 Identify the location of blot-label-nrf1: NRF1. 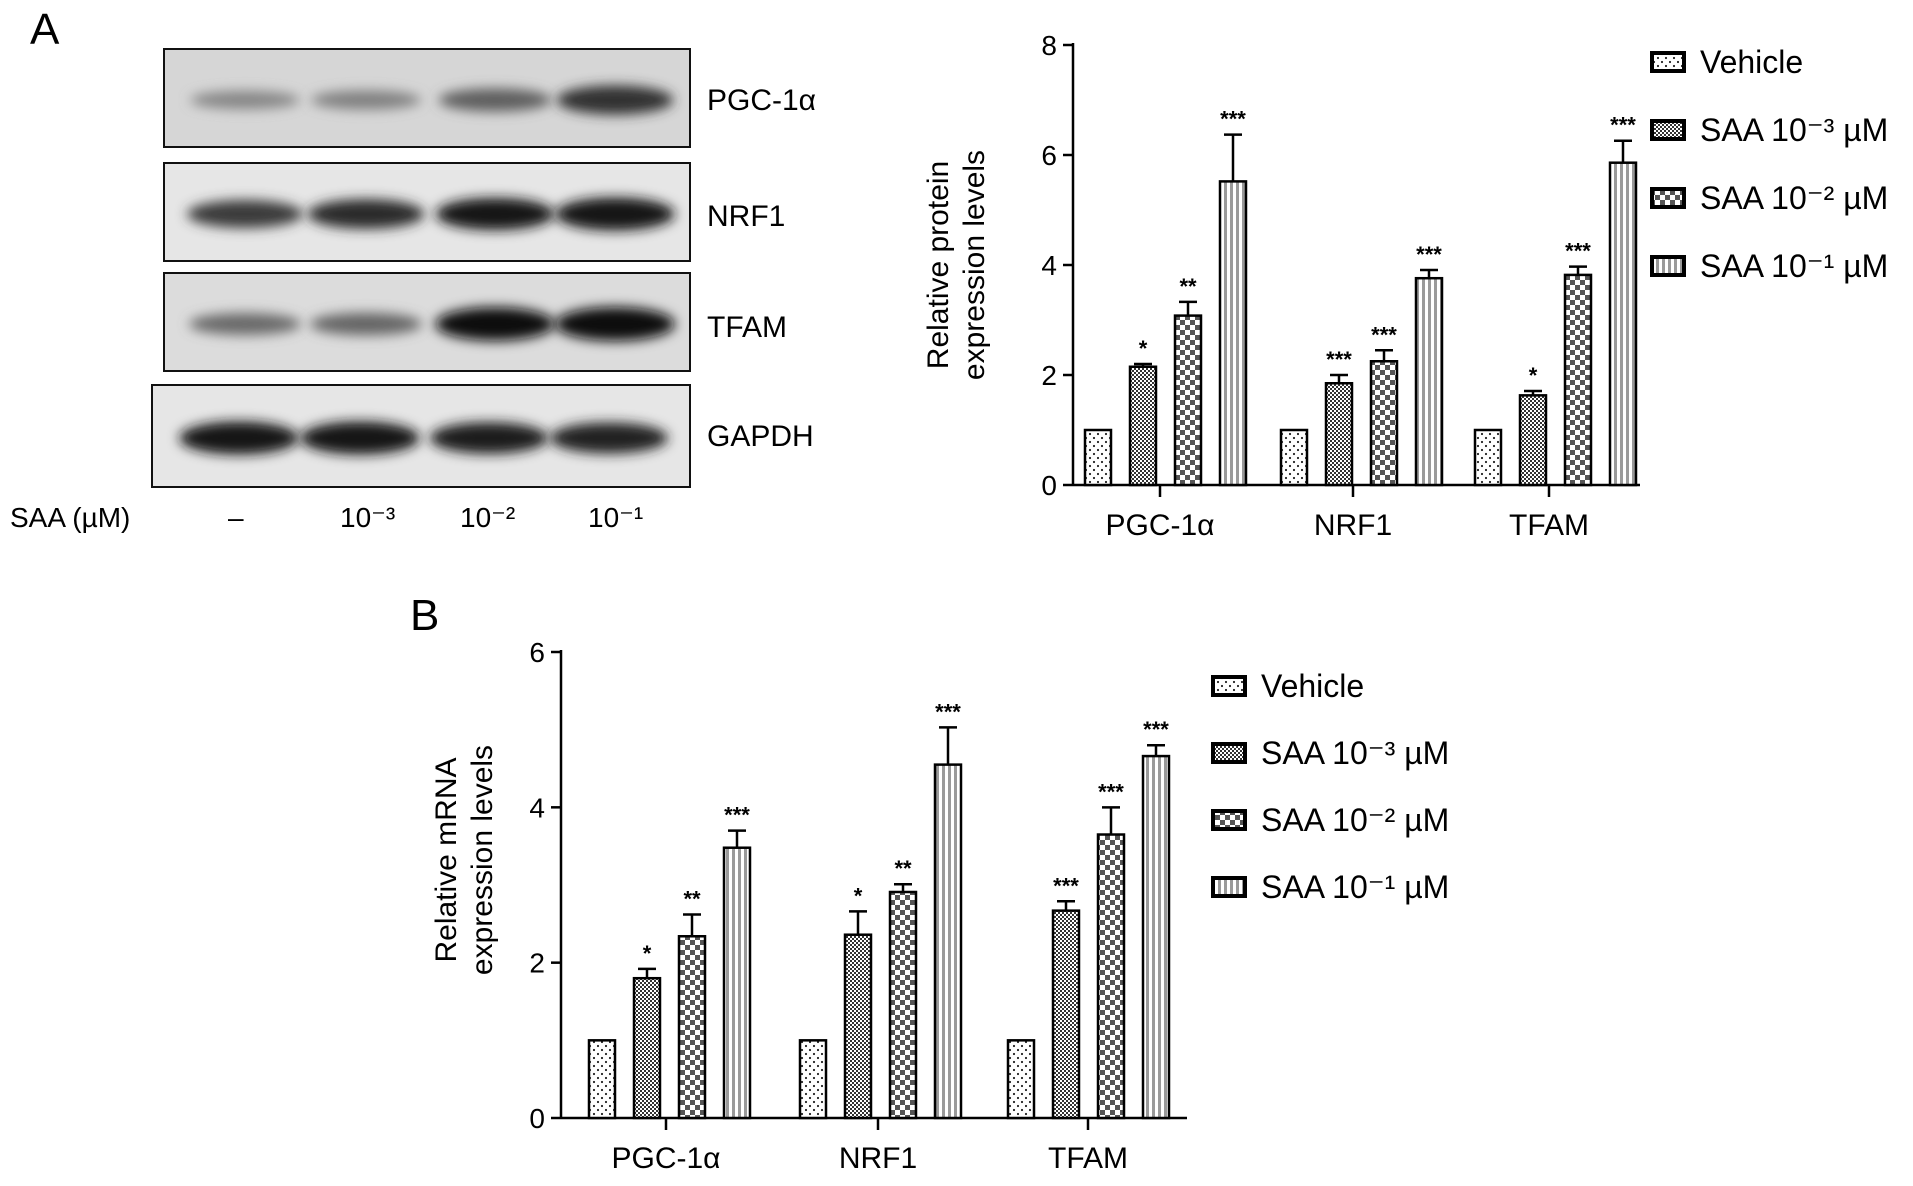
(746, 216).